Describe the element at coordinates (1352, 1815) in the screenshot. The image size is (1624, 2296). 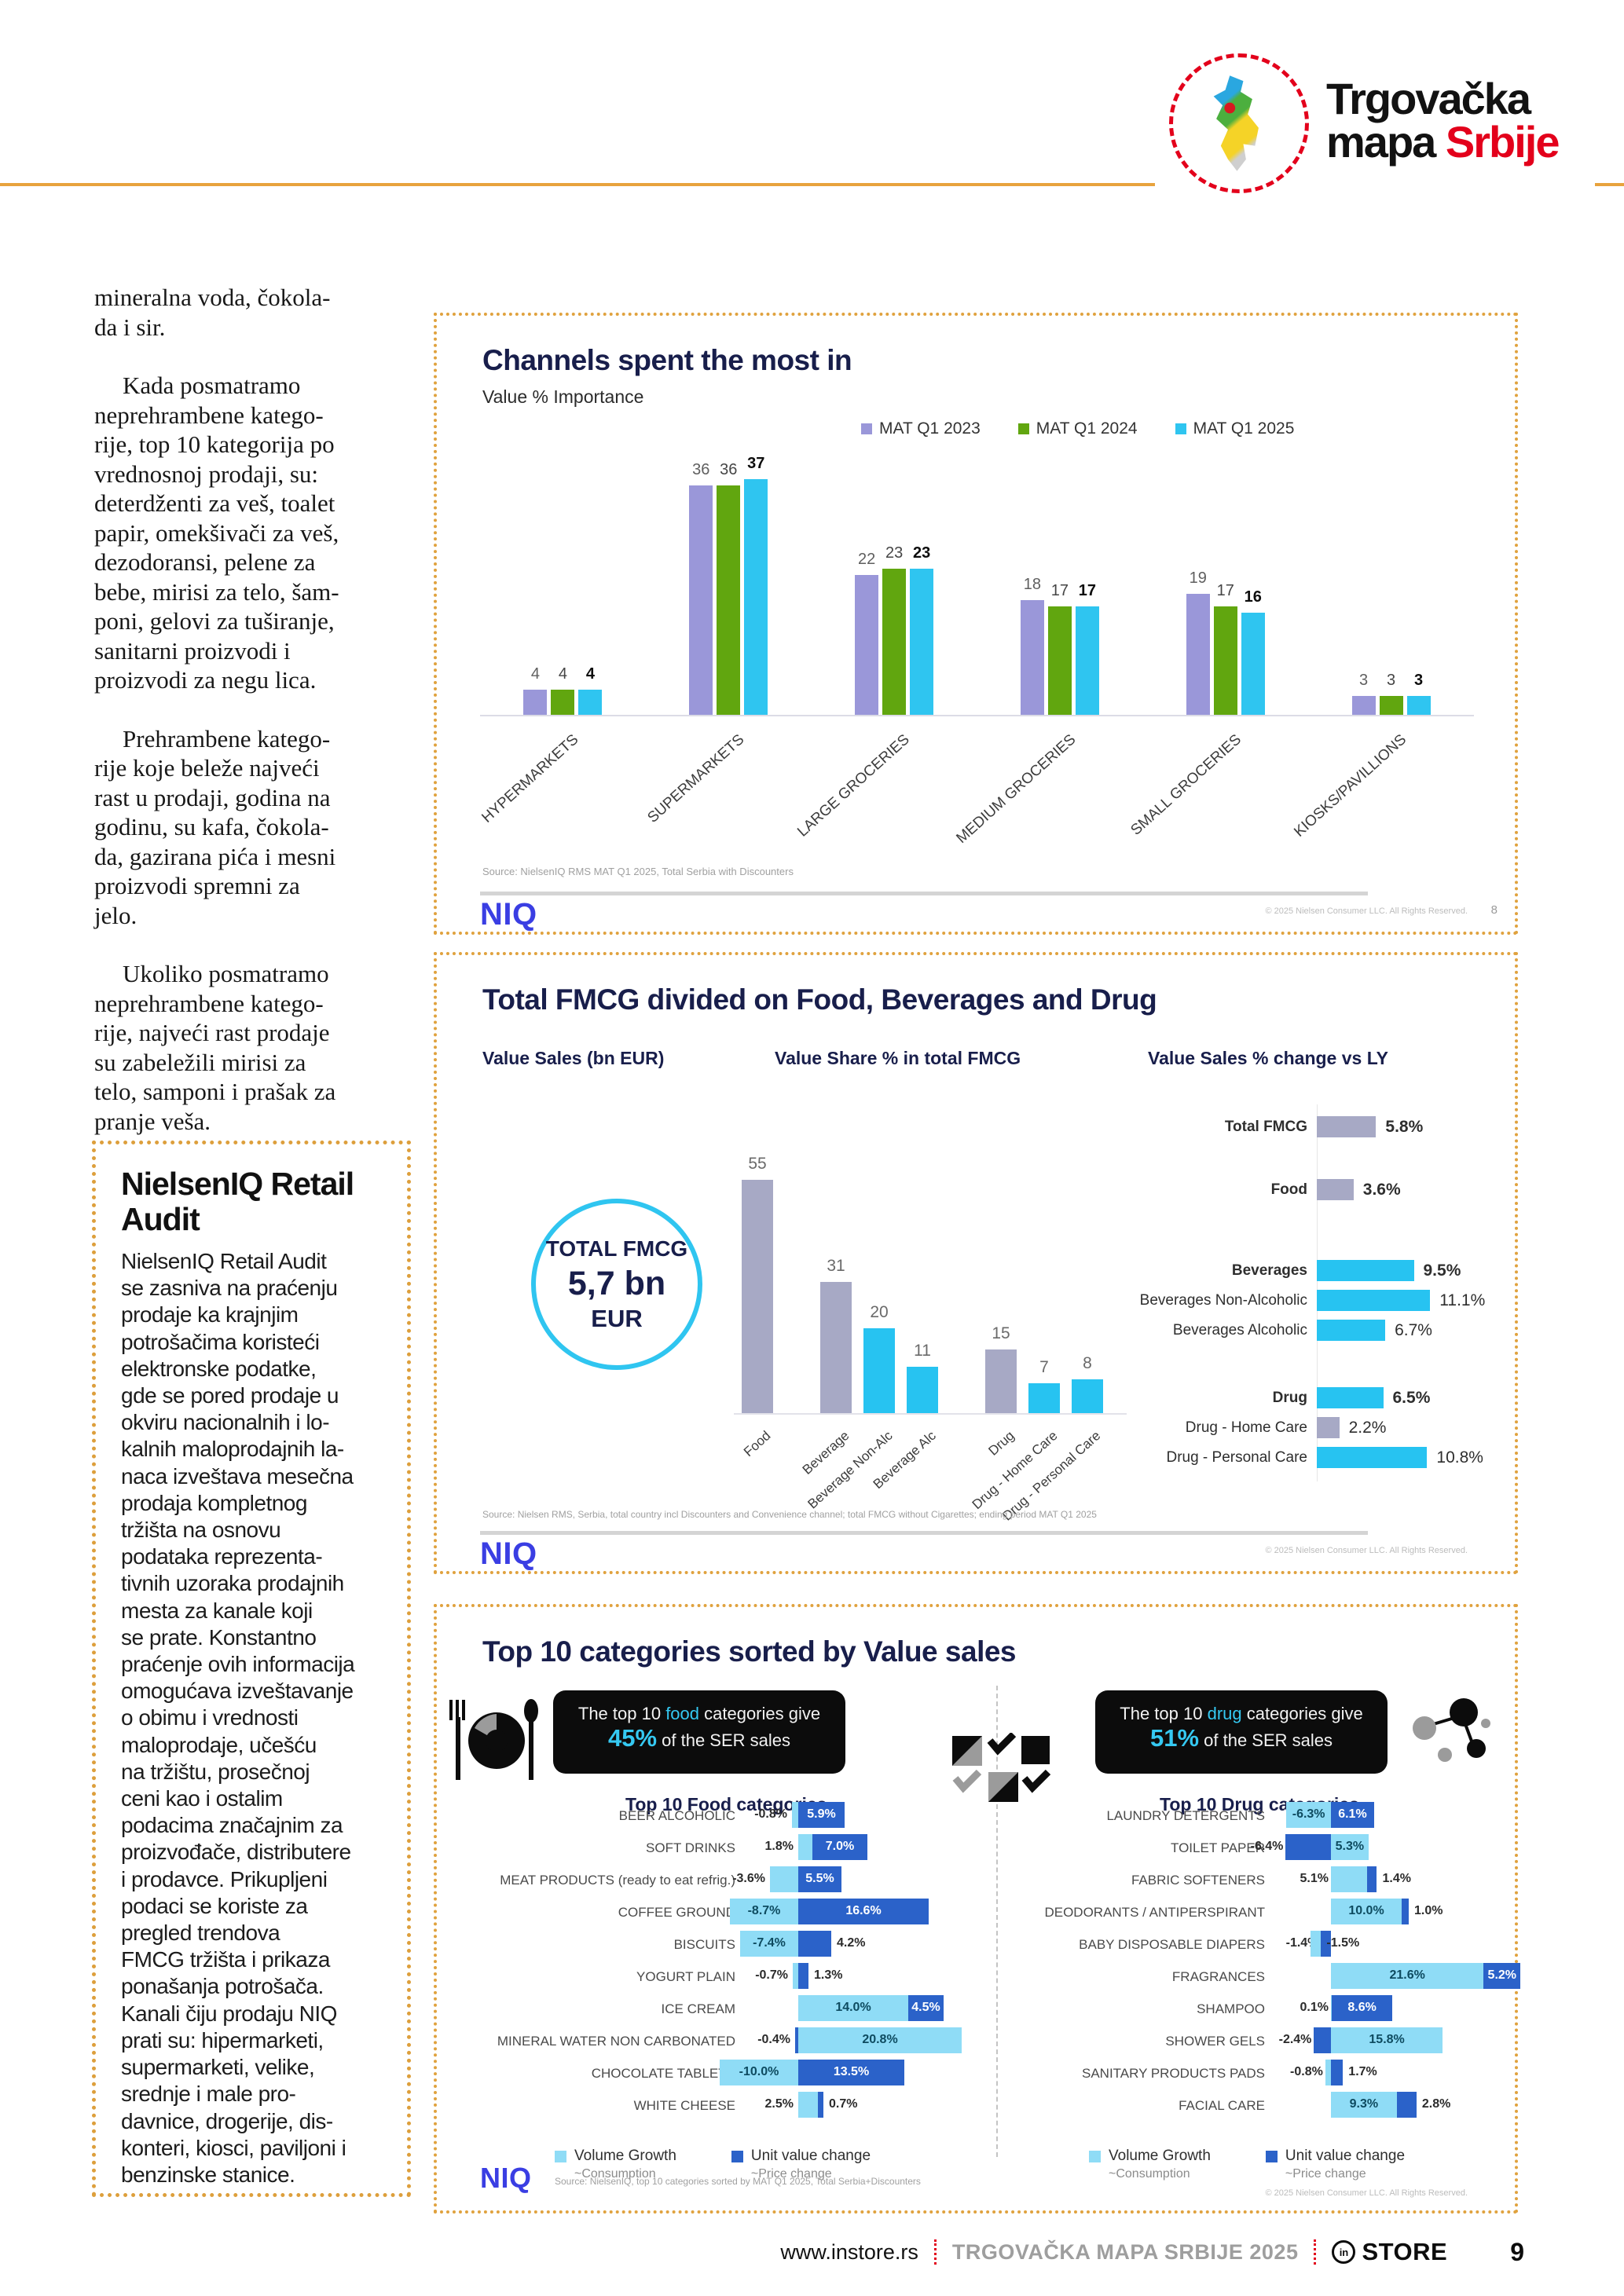
I see `unit-bar: 6.1%` at that location.